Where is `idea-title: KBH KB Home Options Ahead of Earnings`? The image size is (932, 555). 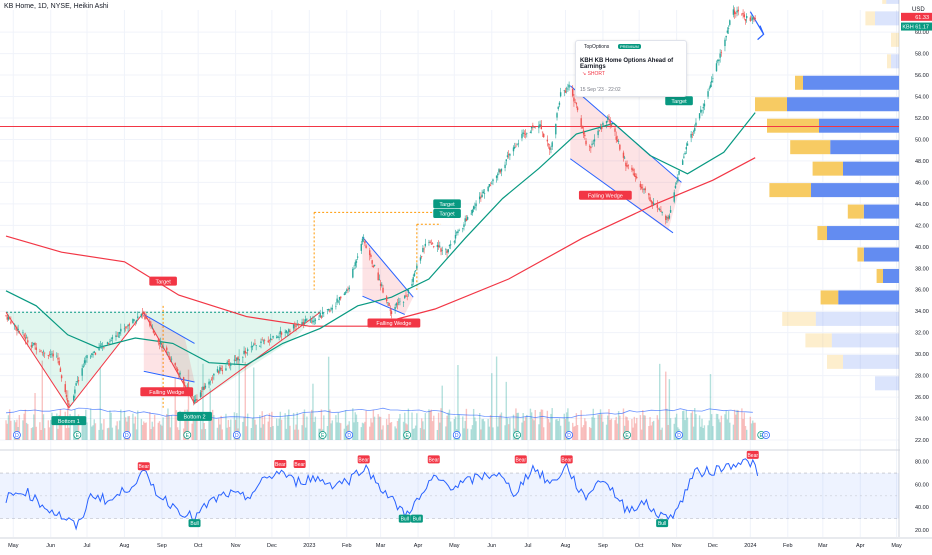 idea-title: KBH KB Home Options Ahead of Earnings is located at coordinates (627, 64).